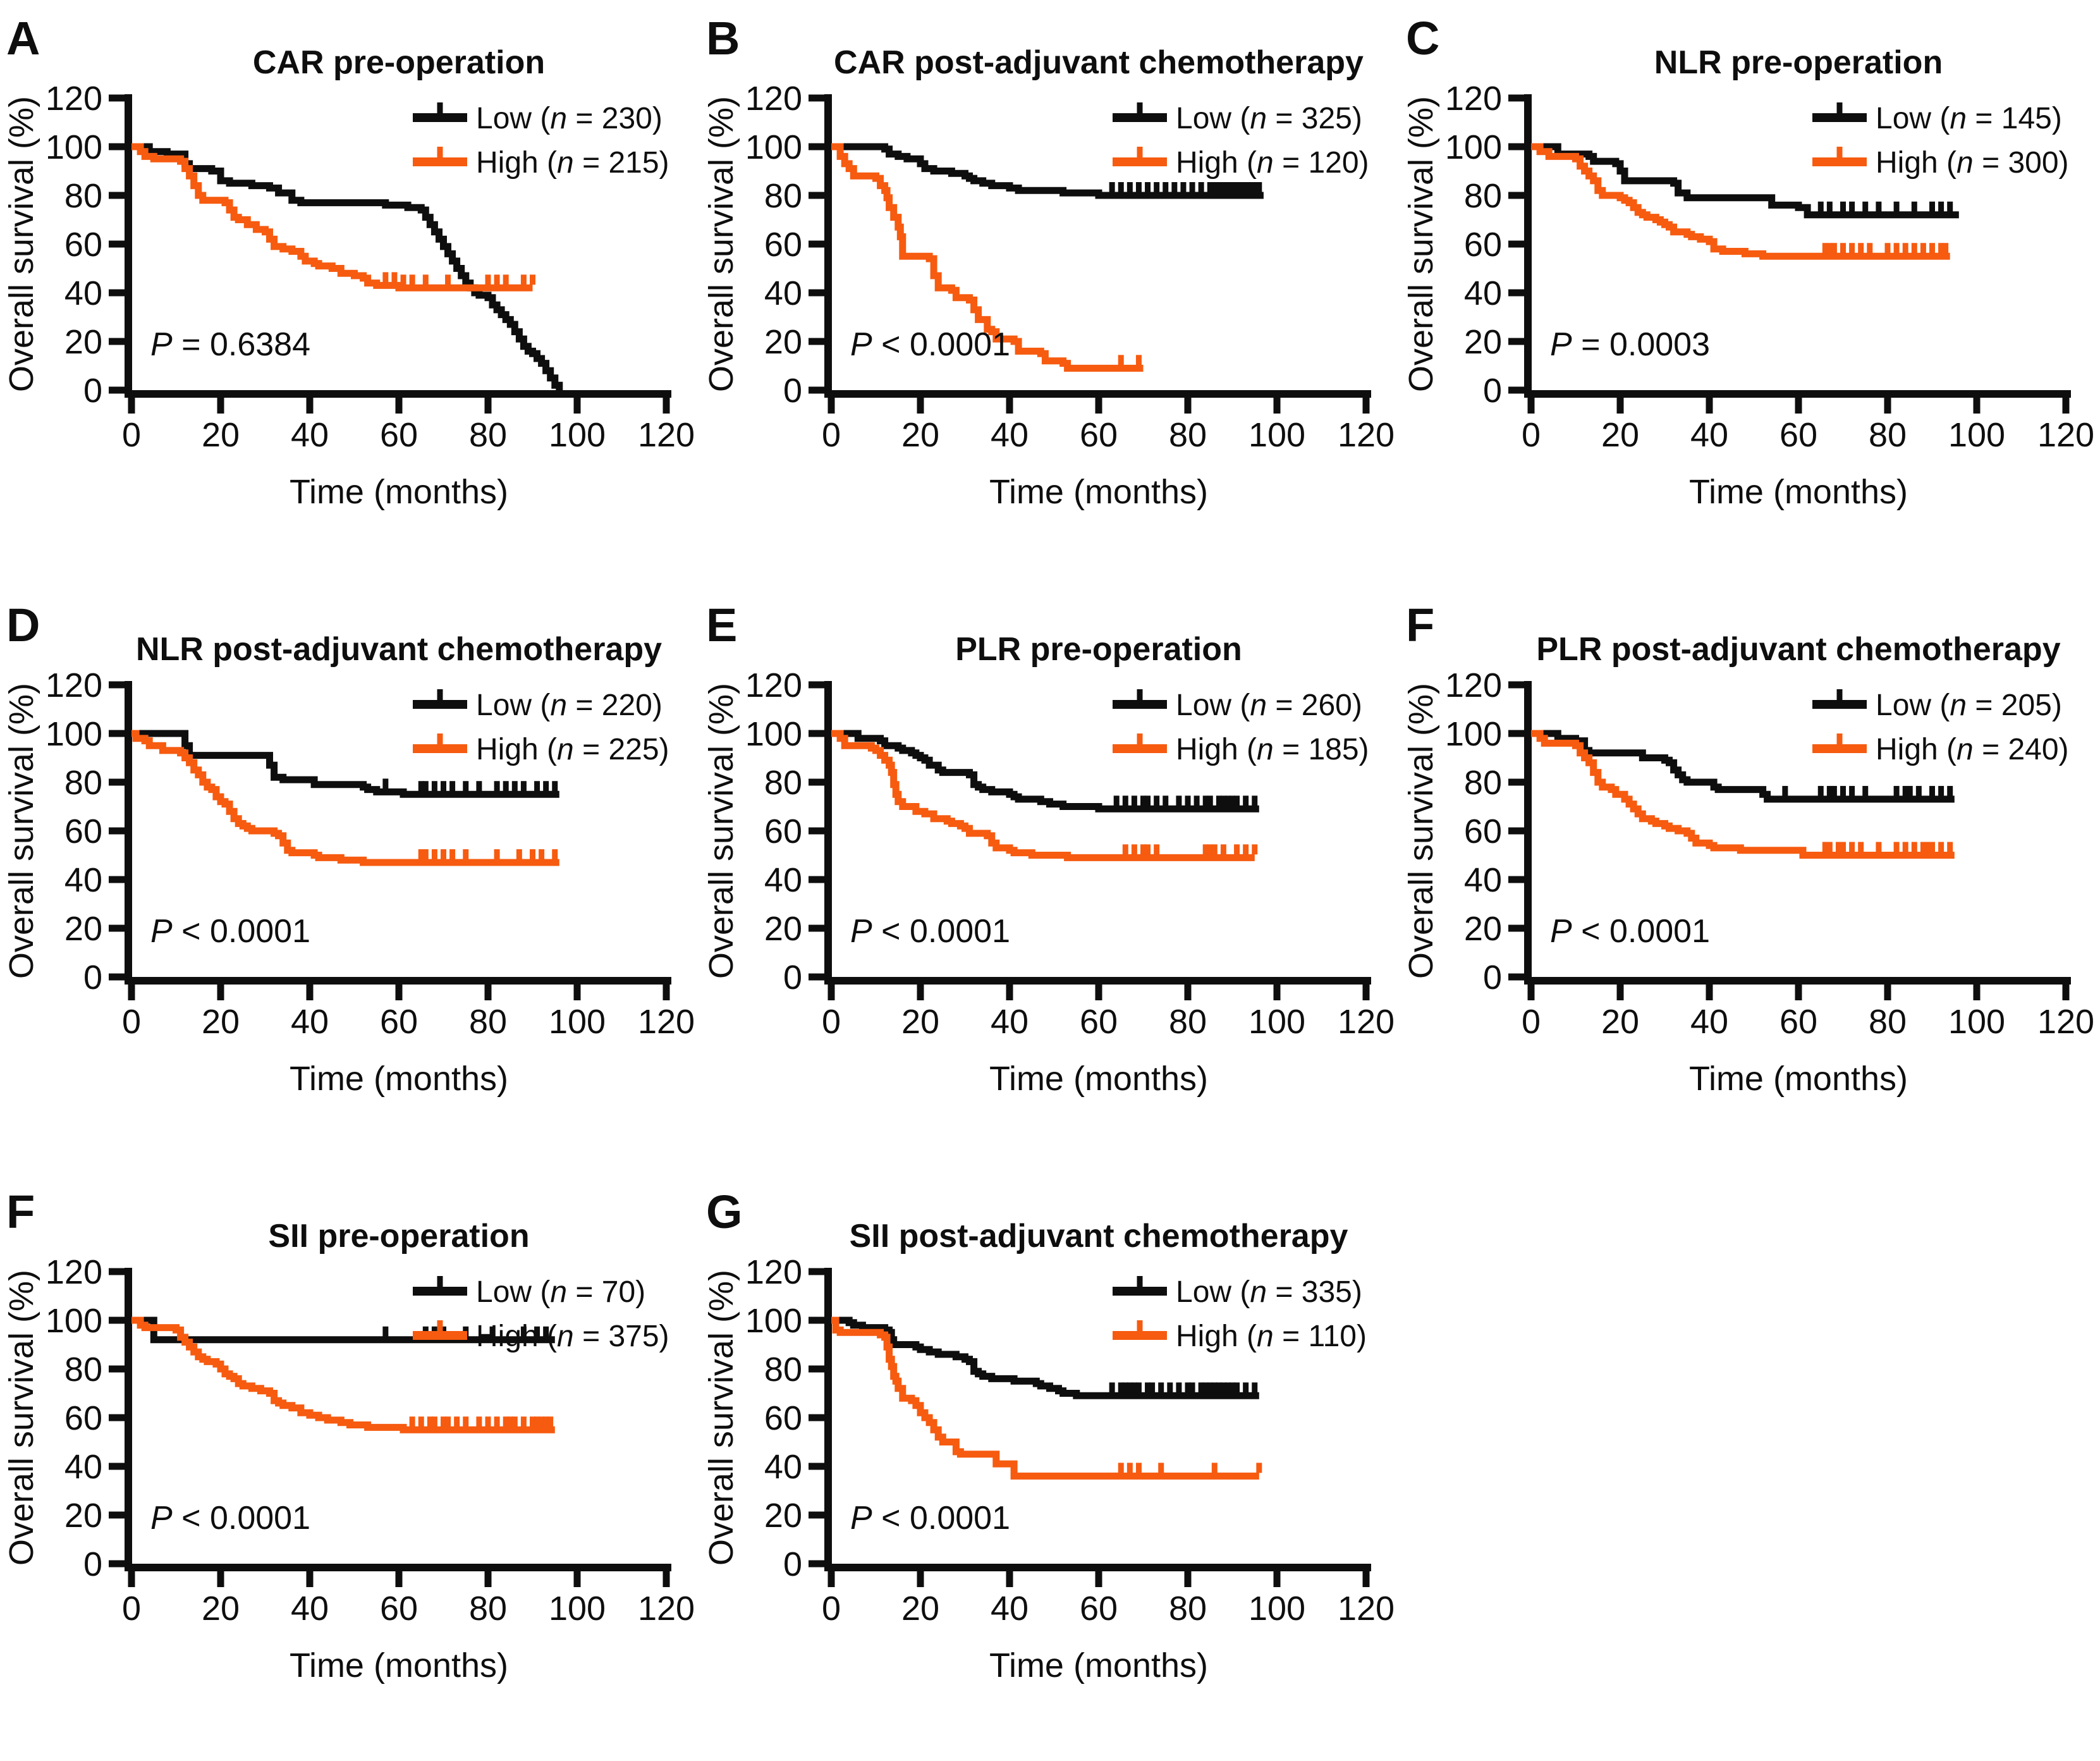  Describe the element at coordinates (1973, 750) in the screenshot. I see `legend-label: High (n = 240)` at that location.